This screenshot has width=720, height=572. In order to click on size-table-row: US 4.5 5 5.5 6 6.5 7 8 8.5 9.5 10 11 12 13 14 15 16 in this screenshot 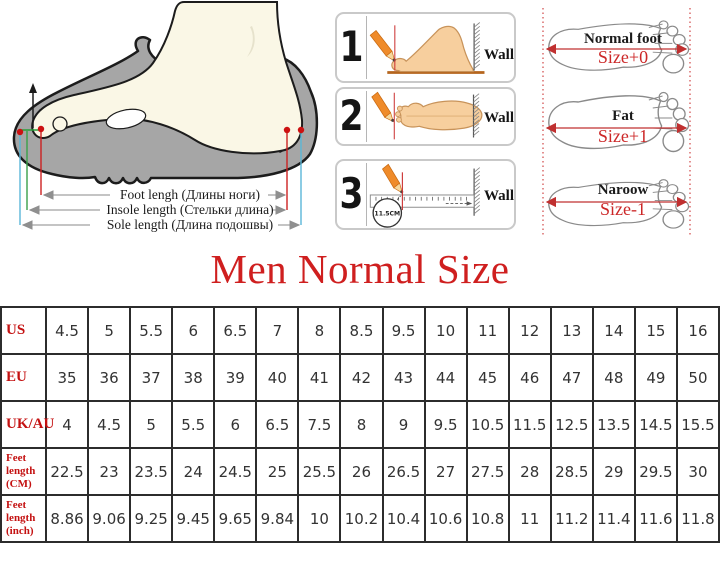, I will do `click(360, 330)`.